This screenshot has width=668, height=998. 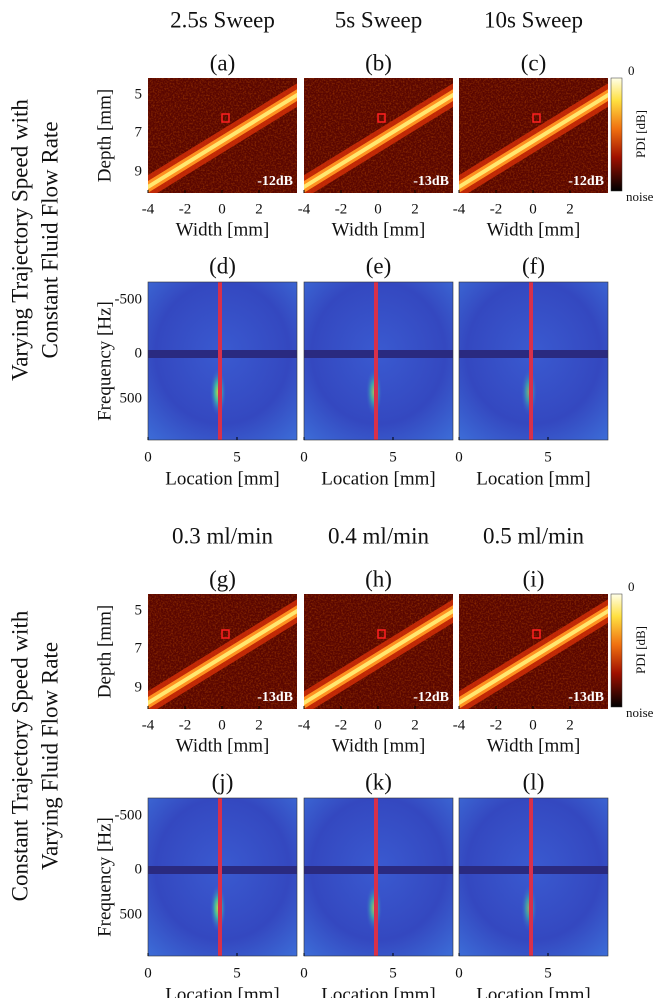 I want to click on panel-label: (g), so click(x=222, y=578).